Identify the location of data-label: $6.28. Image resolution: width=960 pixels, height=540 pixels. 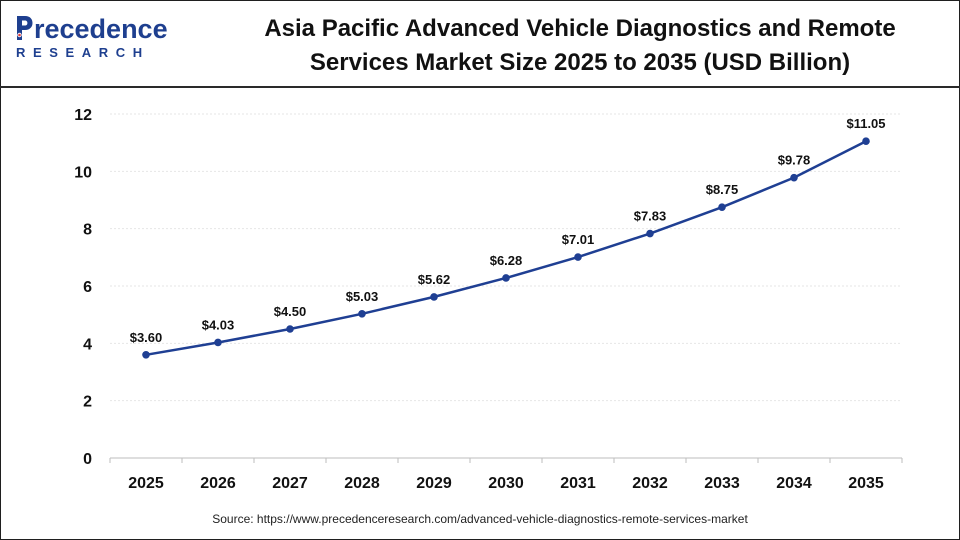
(506, 260).